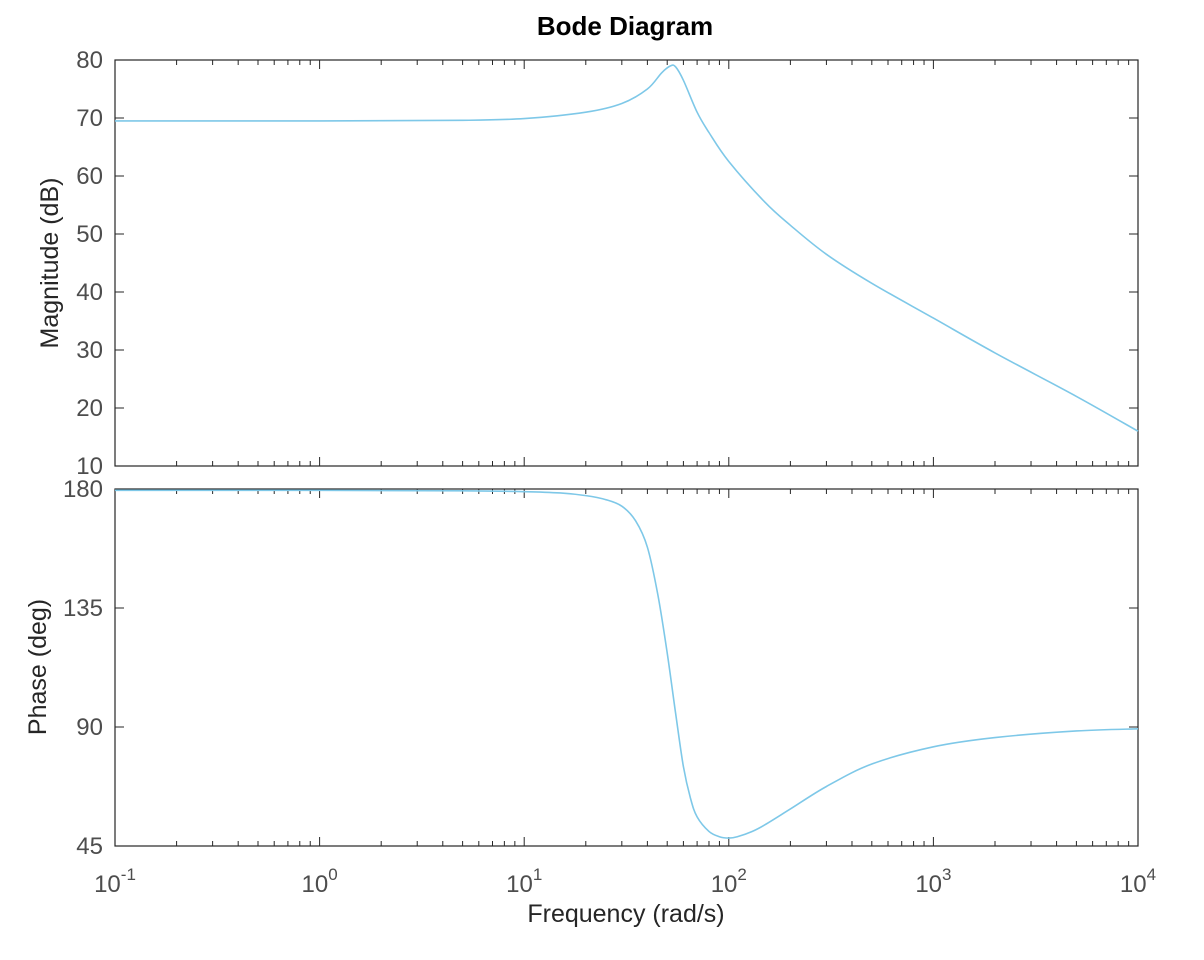 The width and height of the screenshot is (1204, 960). I want to click on magnitude-y-tick-label: 80, so click(89, 60).